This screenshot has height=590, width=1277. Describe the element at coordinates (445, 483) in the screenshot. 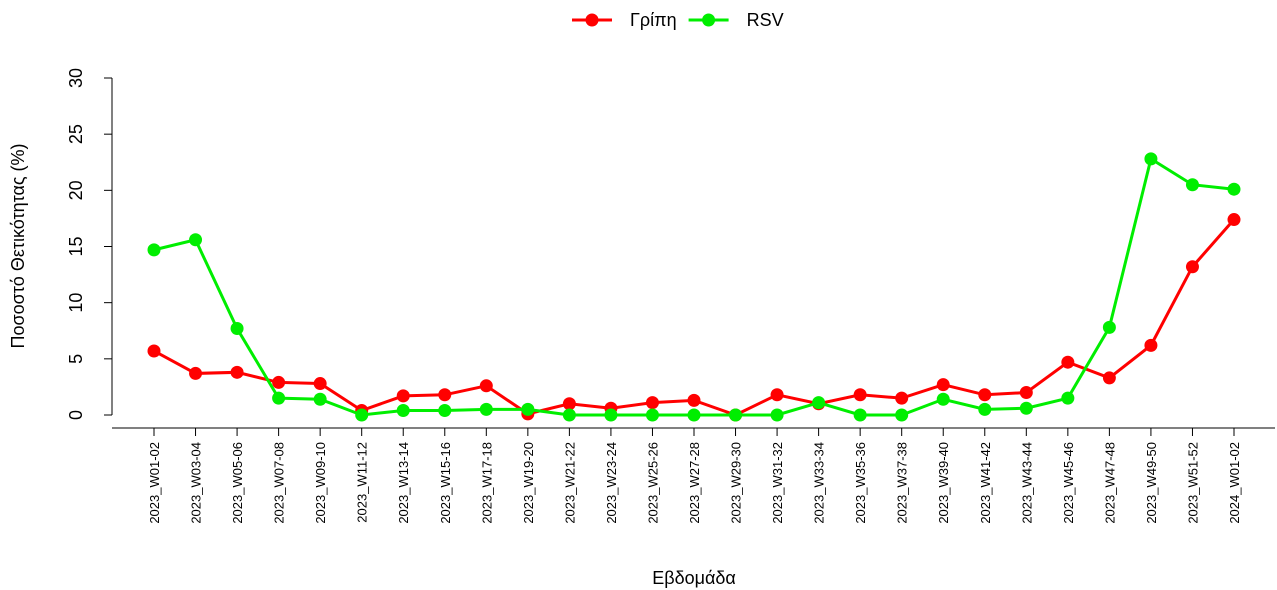

I see `x-tick-label: 2023_W15-16` at that location.